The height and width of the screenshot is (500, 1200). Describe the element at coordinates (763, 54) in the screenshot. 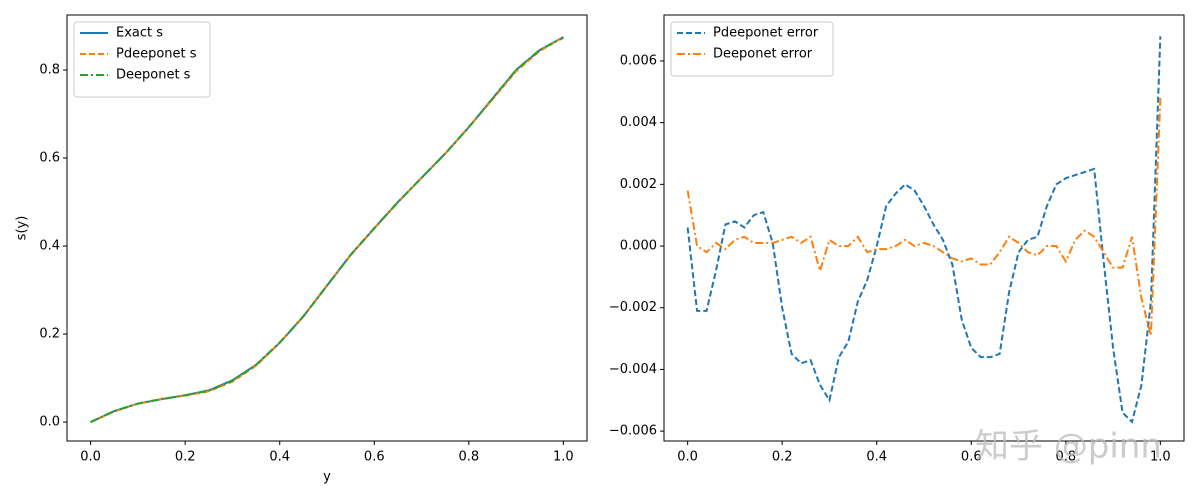

I see `legend-label: Deeponet error` at that location.